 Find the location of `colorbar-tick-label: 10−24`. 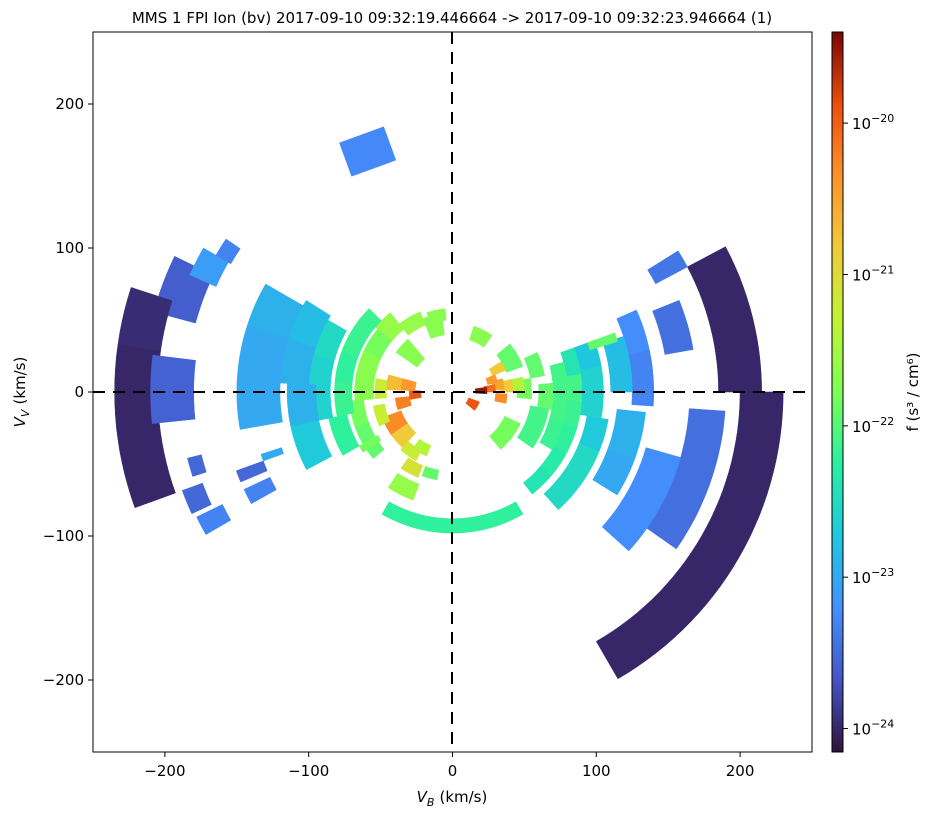

colorbar-tick-label: 10−24 is located at coordinates (873, 728).